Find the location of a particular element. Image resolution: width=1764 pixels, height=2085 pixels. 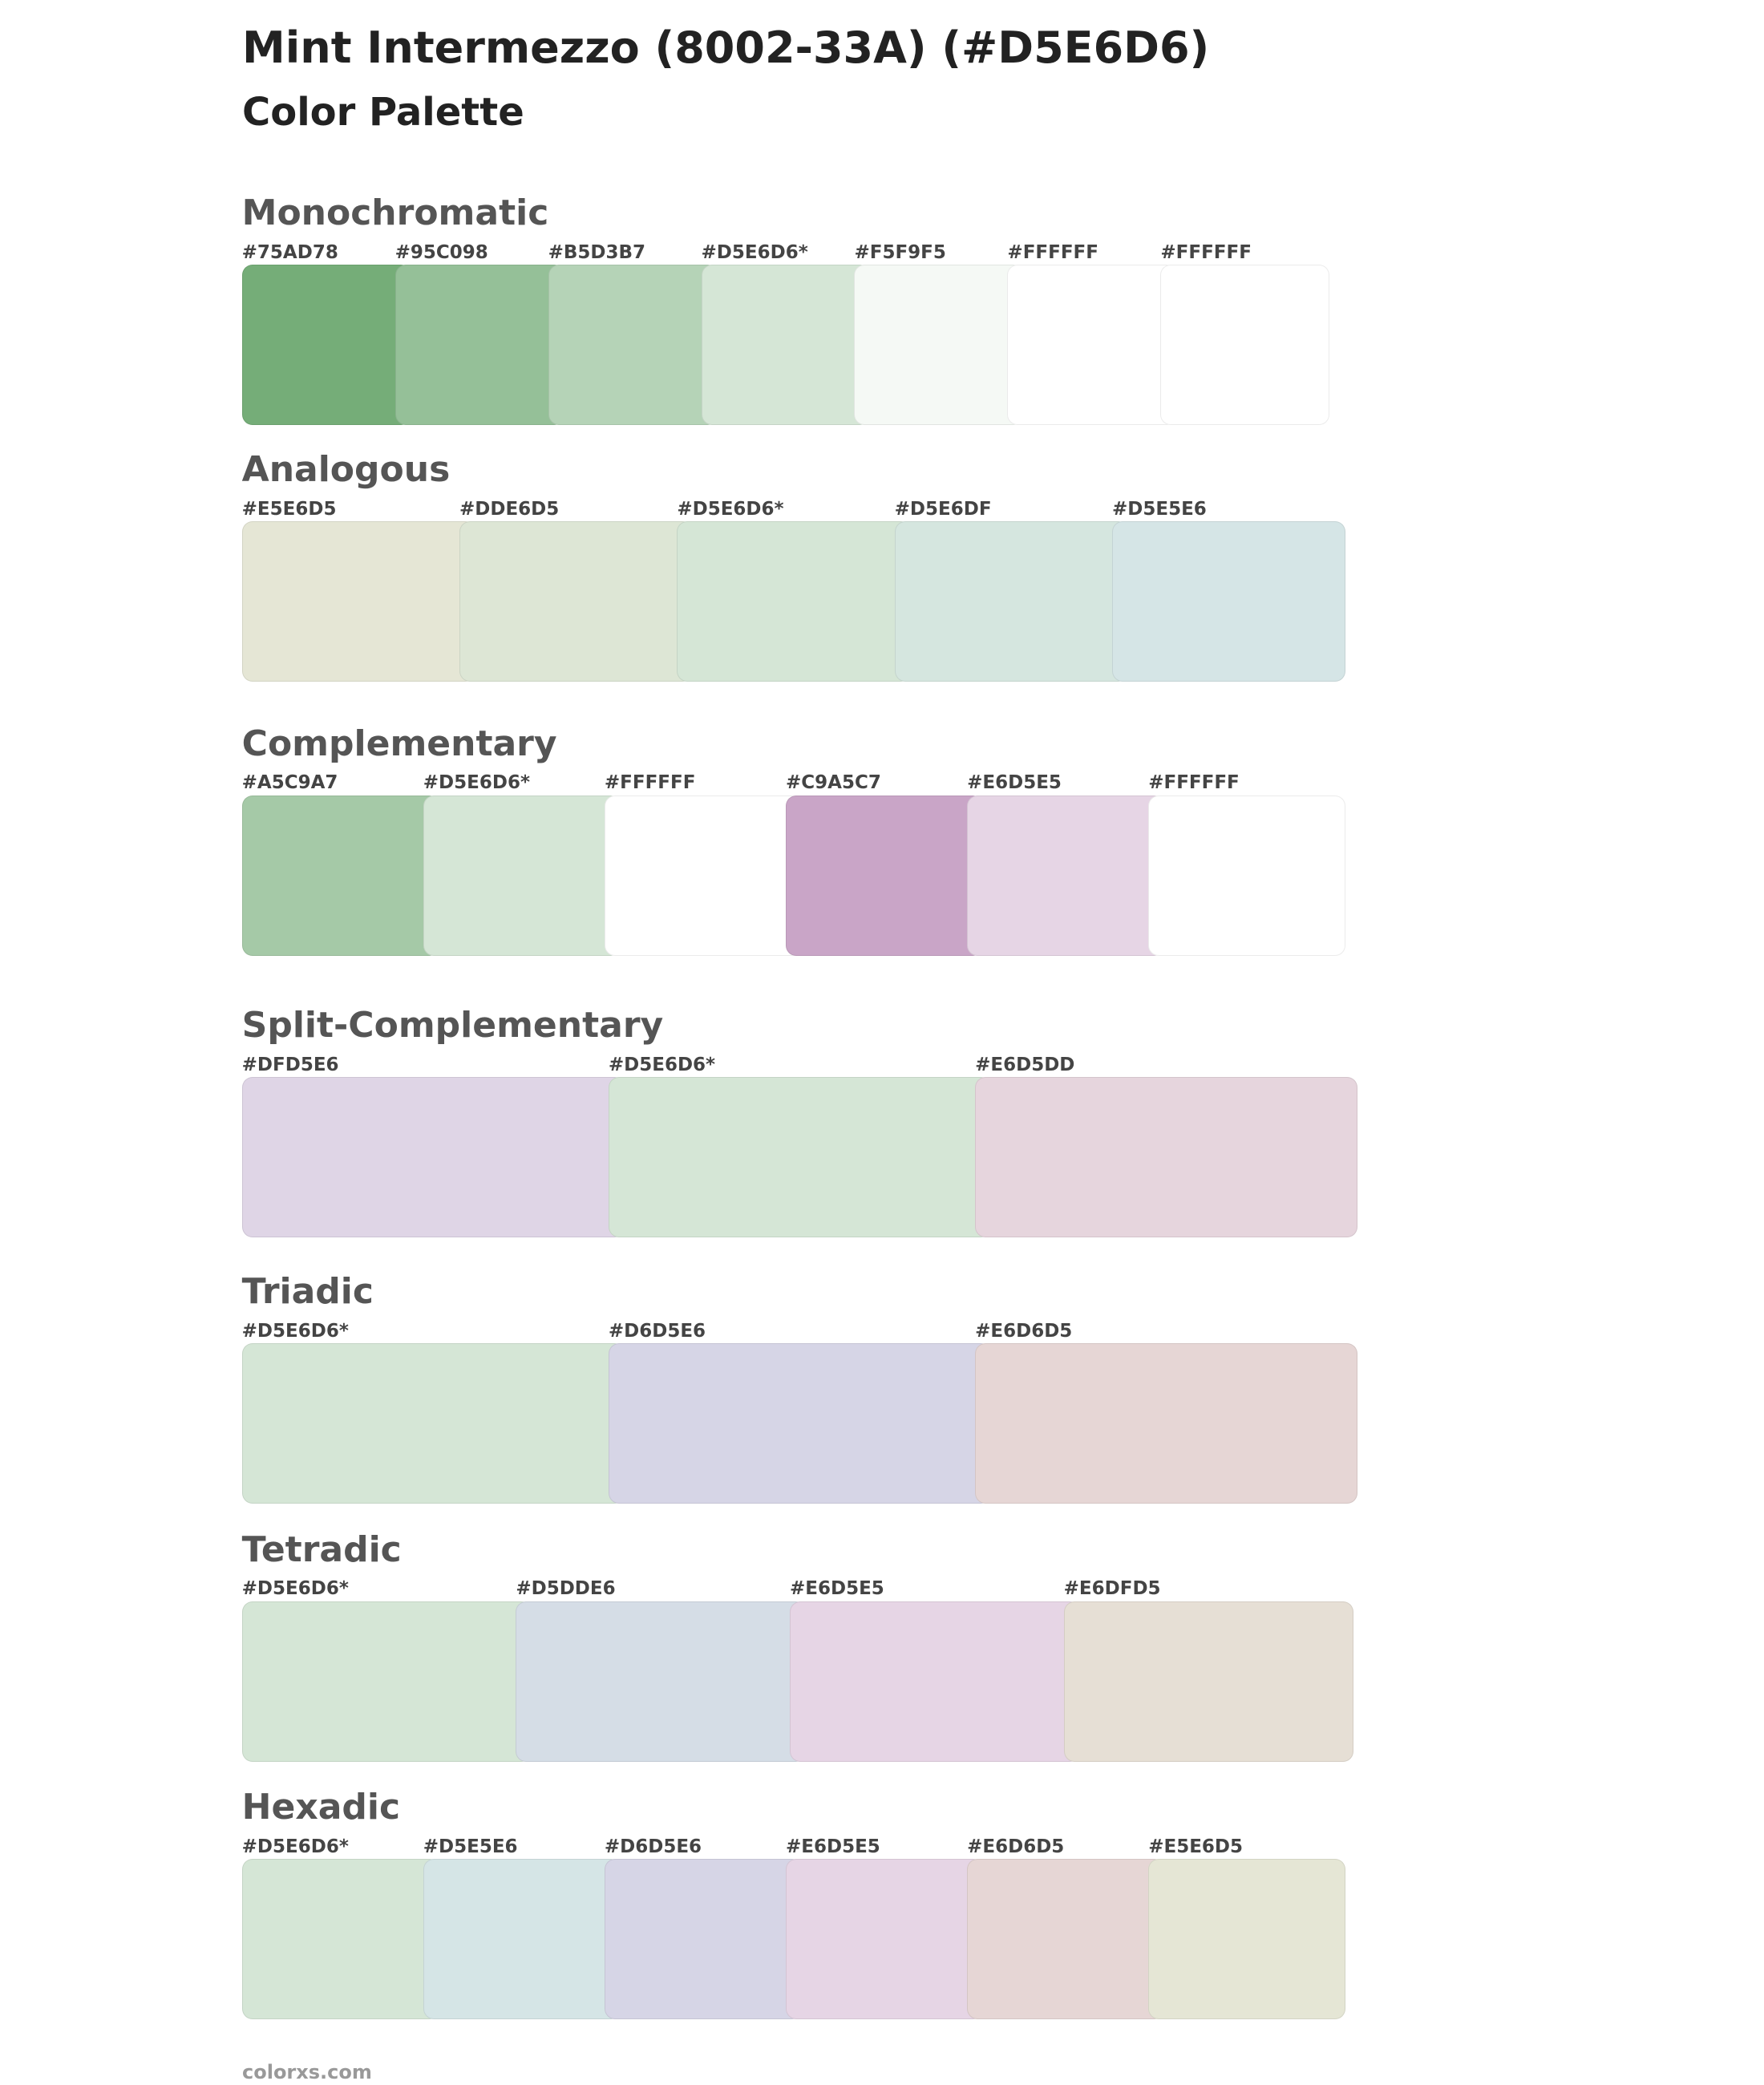

section-heading: Complementary is located at coordinates (399, 744).